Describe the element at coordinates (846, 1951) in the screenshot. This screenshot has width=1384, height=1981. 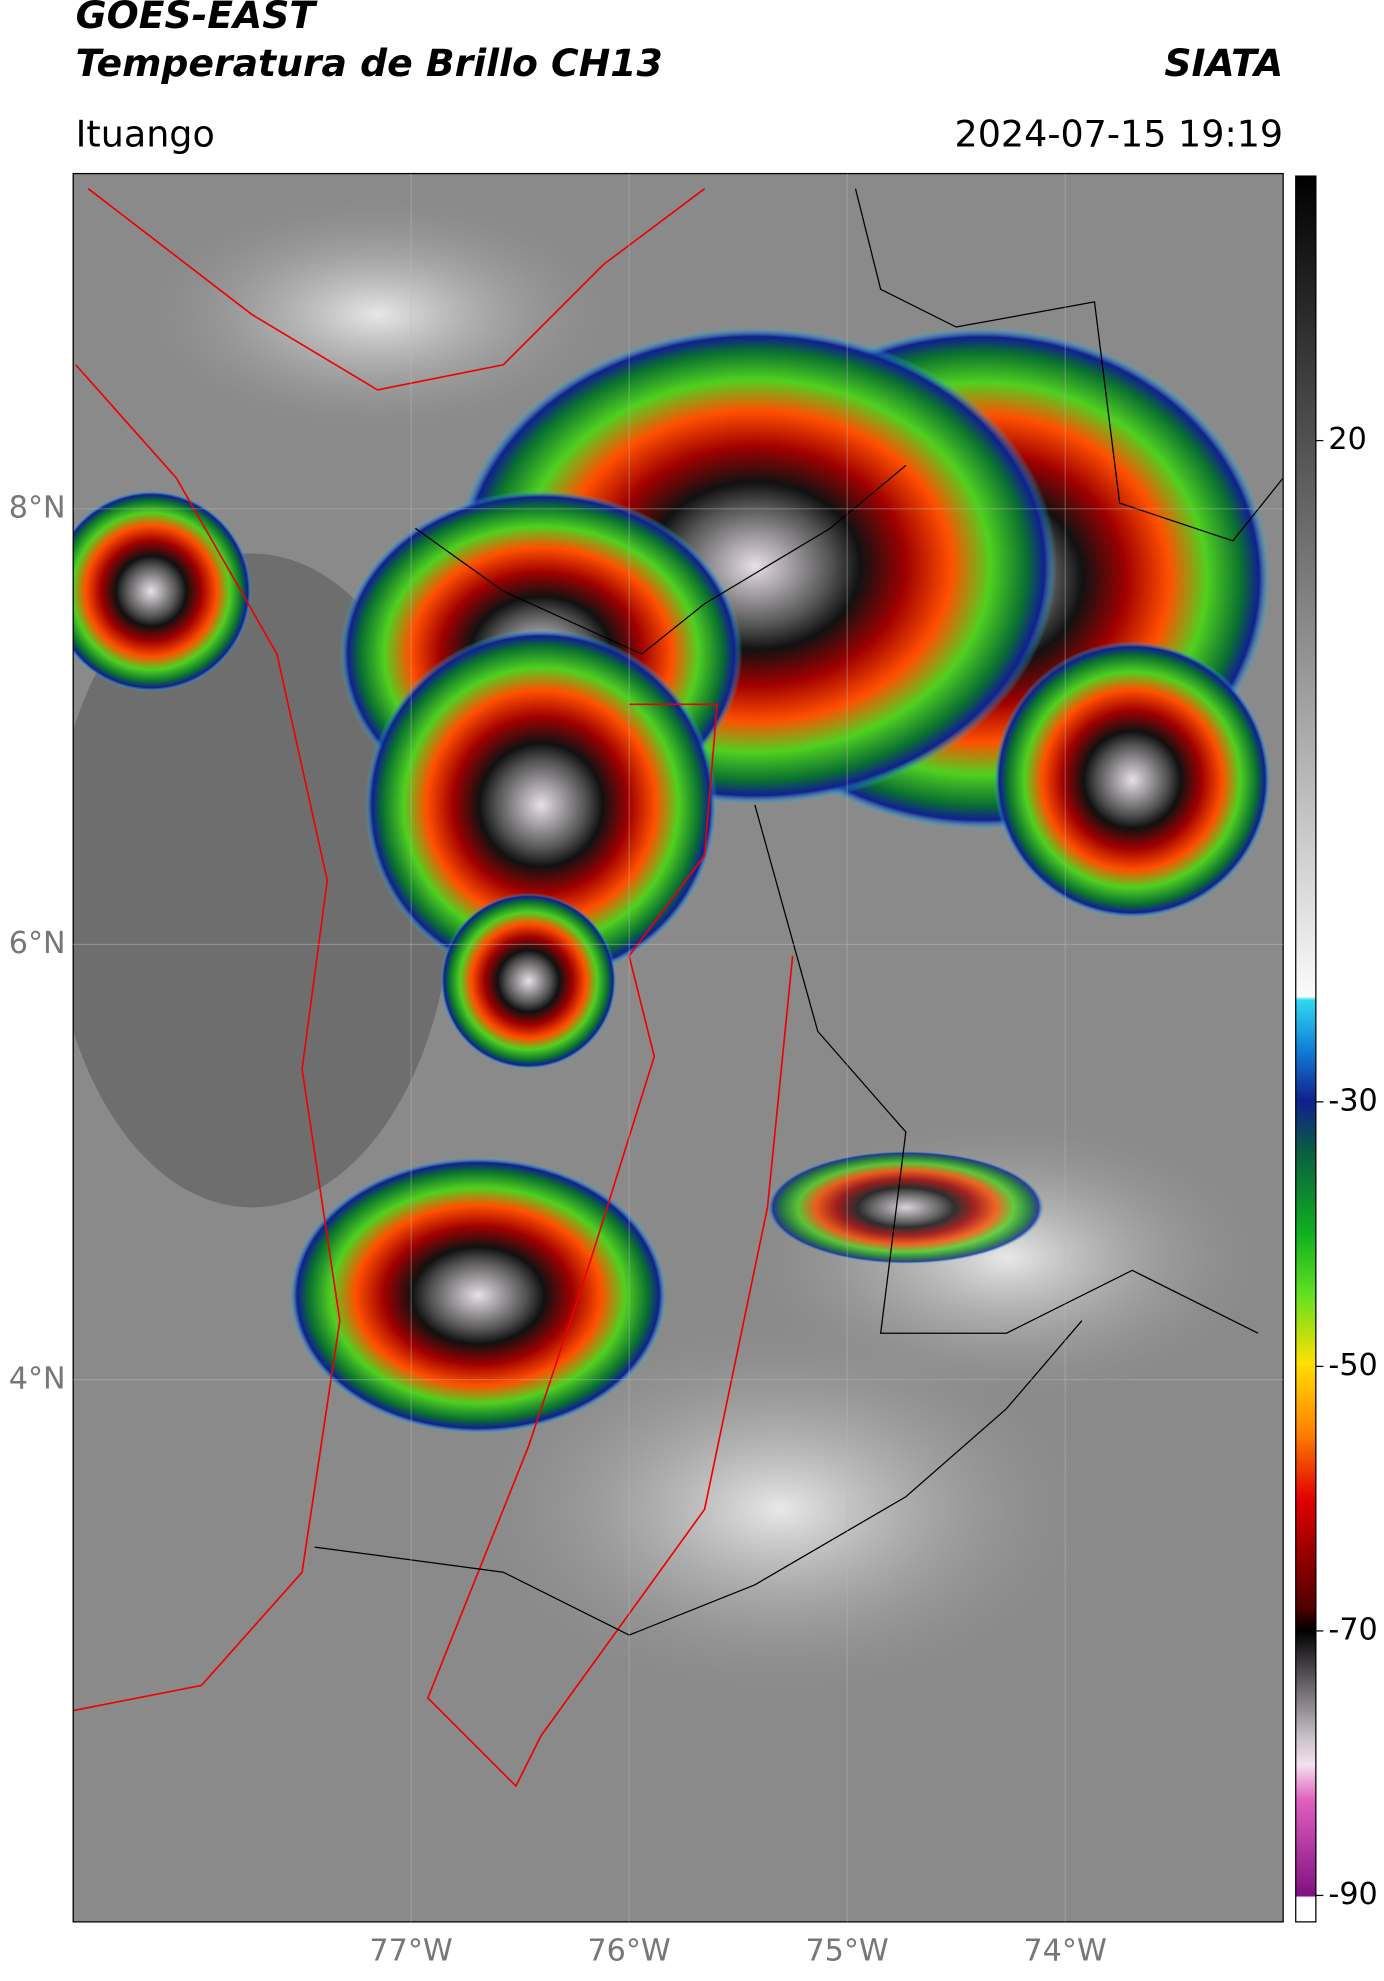
I see `lon-label: 75°W` at that location.